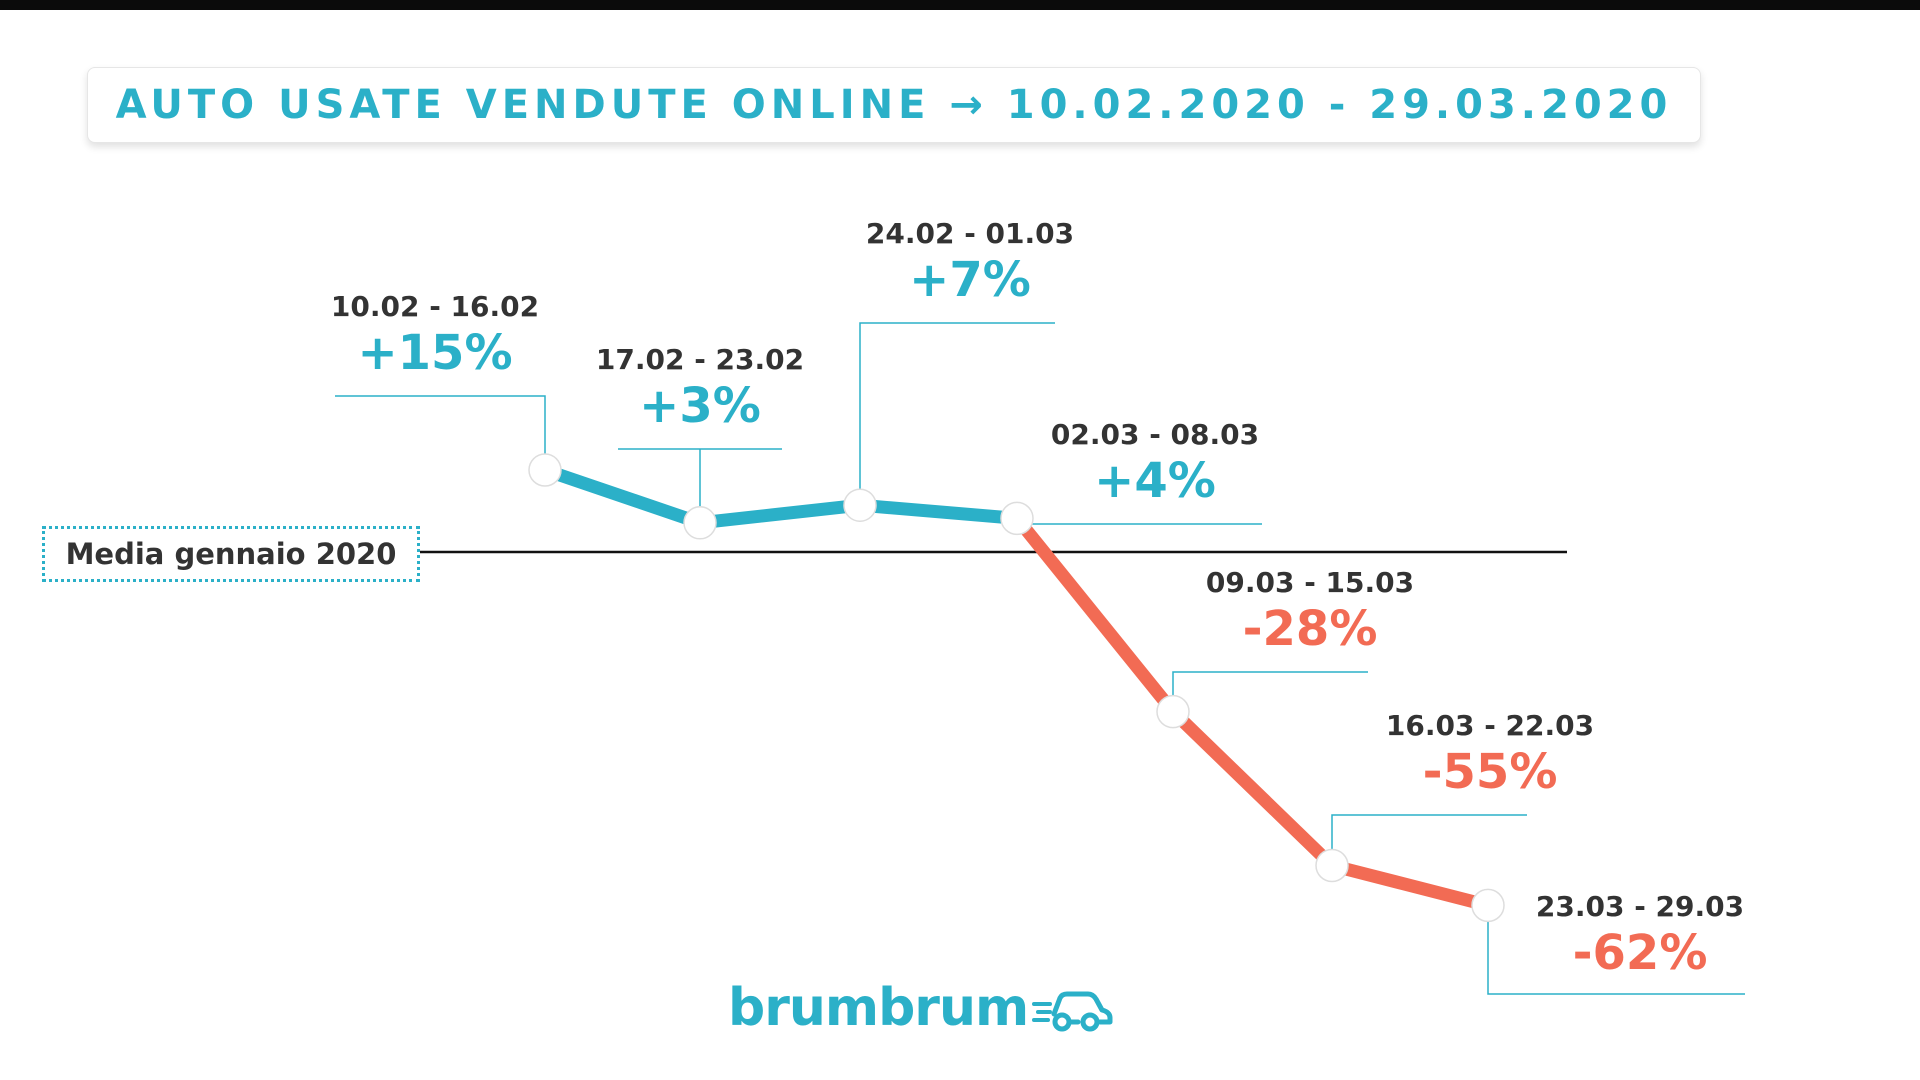  What do you see at coordinates (970, 233) in the screenshot?
I see `category-label: 24.02 - 01.03` at bounding box center [970, 233].